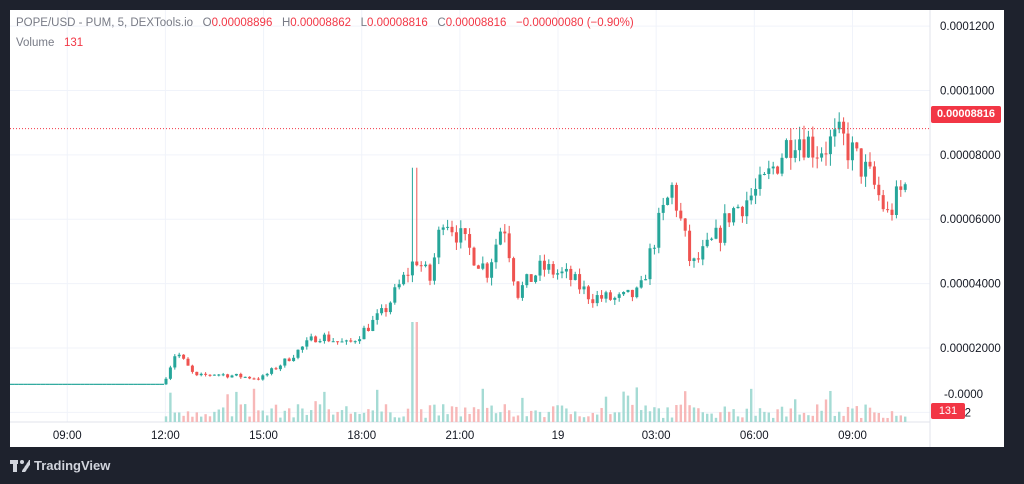  I want to click on volume-label: Volume, so click(35, 43).